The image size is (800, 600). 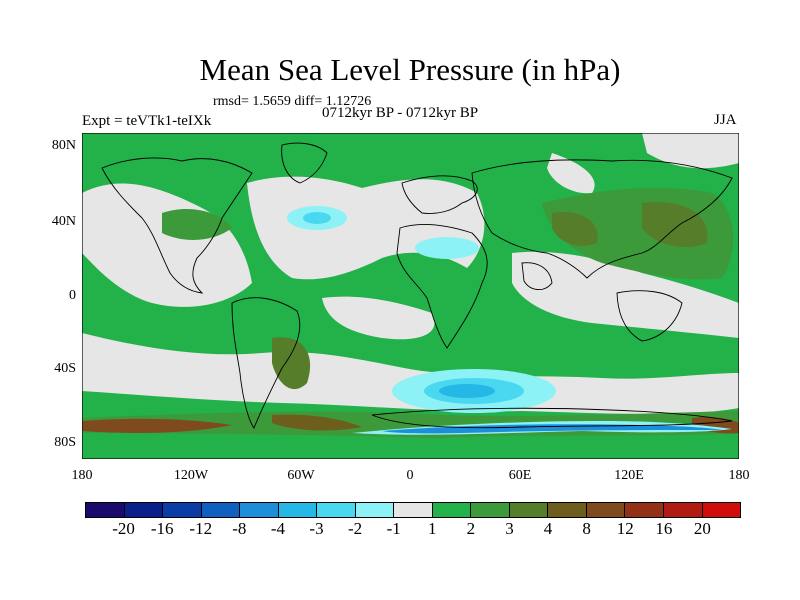 What do you see at coordinates (72, 295) in the screenshot?
I see `lat-tick-label: 0` at bounding box center [72, 295].